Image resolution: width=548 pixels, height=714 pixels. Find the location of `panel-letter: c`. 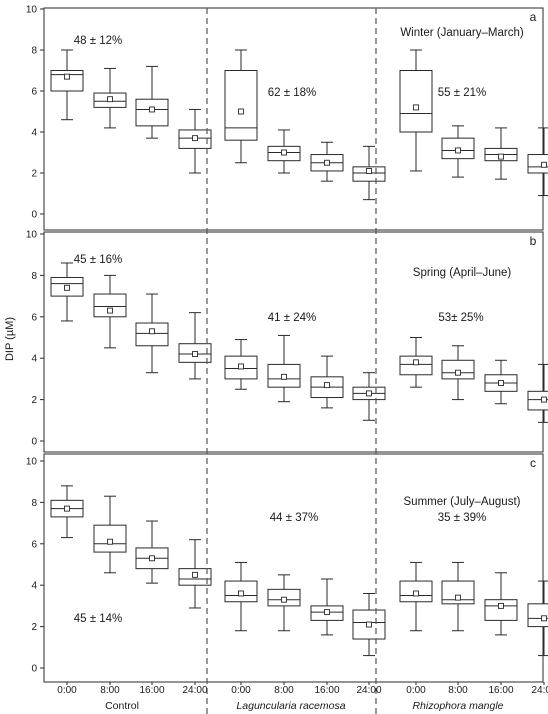

panel-letter: c is located at coordinates (533, 463).